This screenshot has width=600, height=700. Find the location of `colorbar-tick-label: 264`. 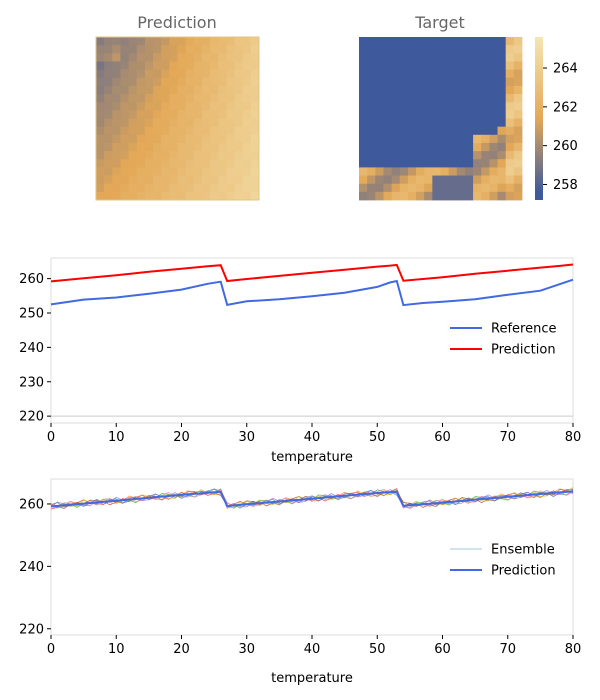

colorbar-tick-label: 264 is located at coordinates (565, 69).